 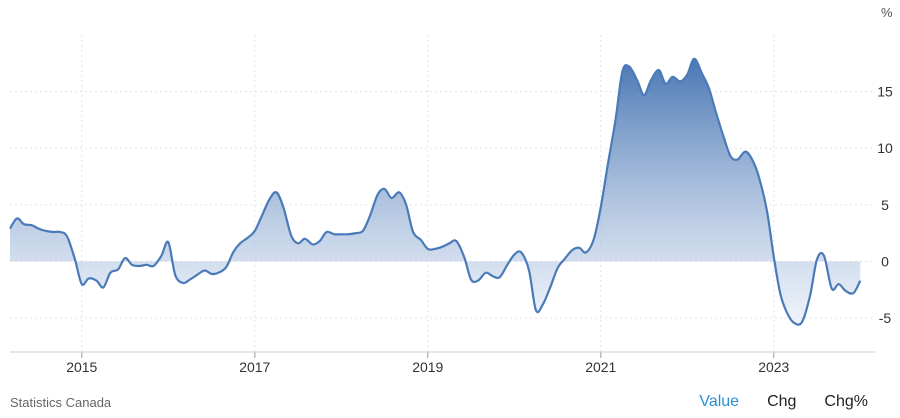 What do you see at coordinates (427, 367) in the screenshot?
I see `x-tick-label: 2019` at bounding box center [427, 367].